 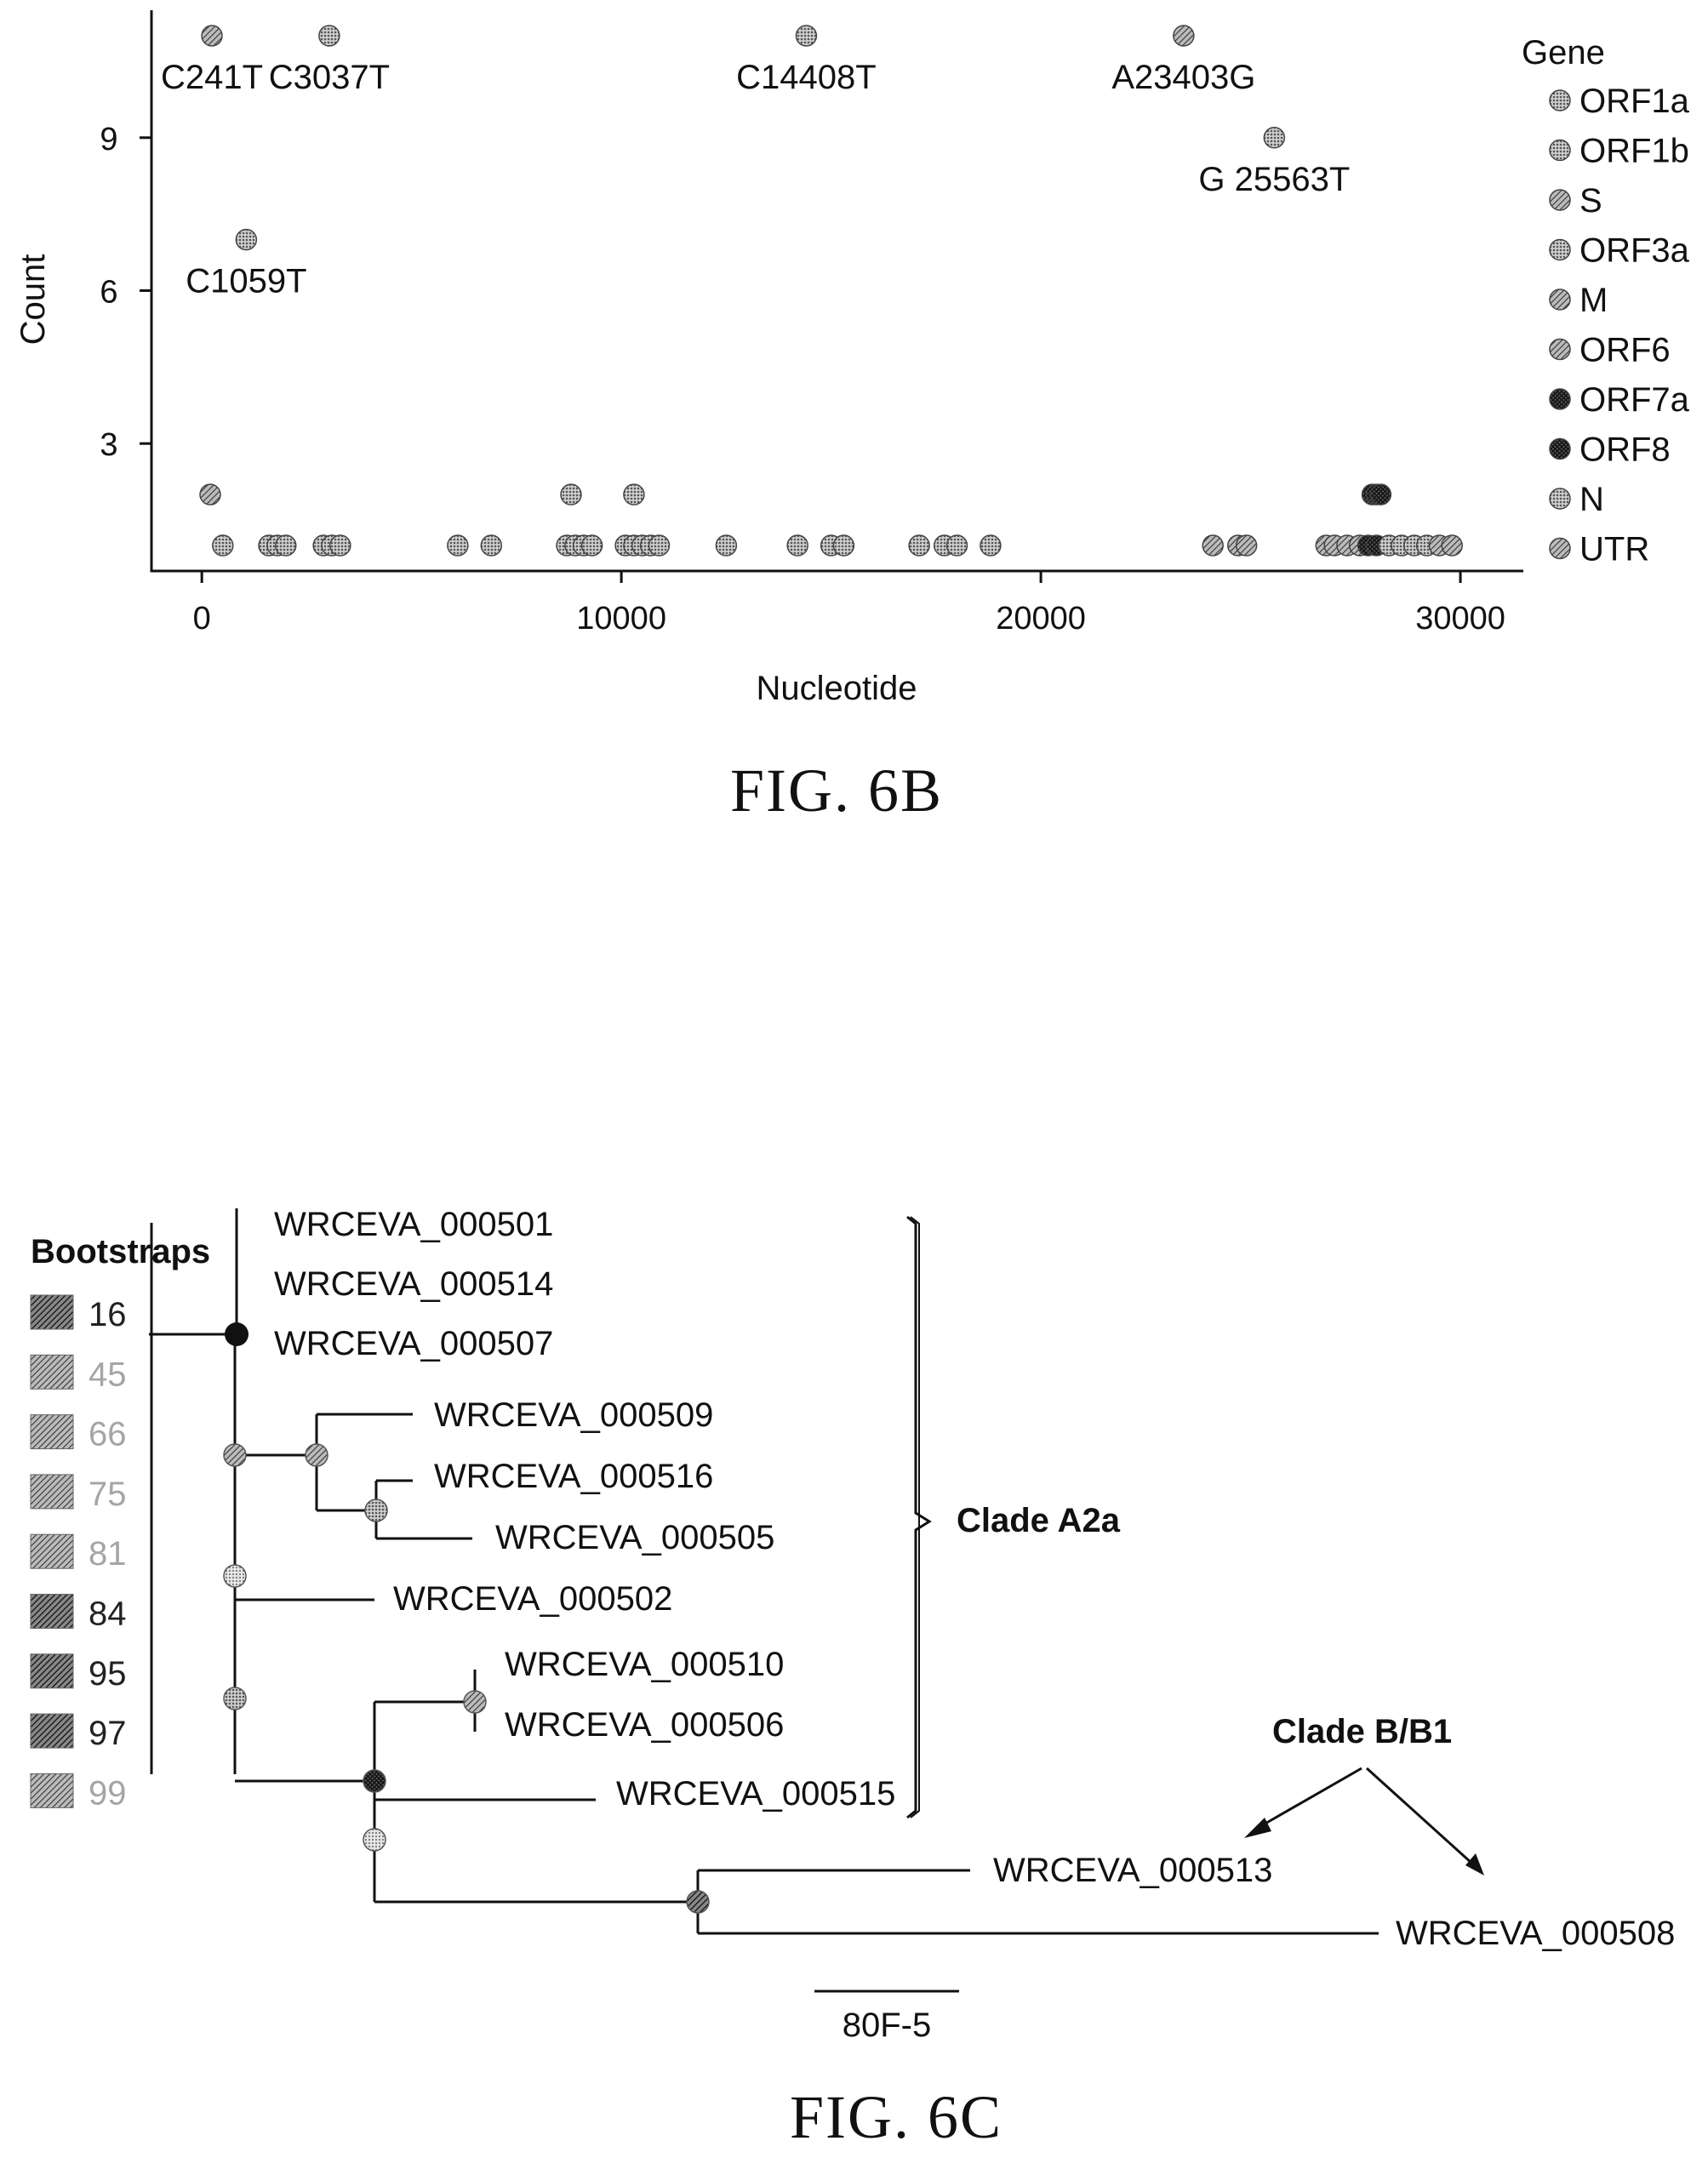 What do you see at coordinates (125, 292) in the screenshot?
I see `y-axis-ticks: 3 6 9` at bounding box center [125, 292].